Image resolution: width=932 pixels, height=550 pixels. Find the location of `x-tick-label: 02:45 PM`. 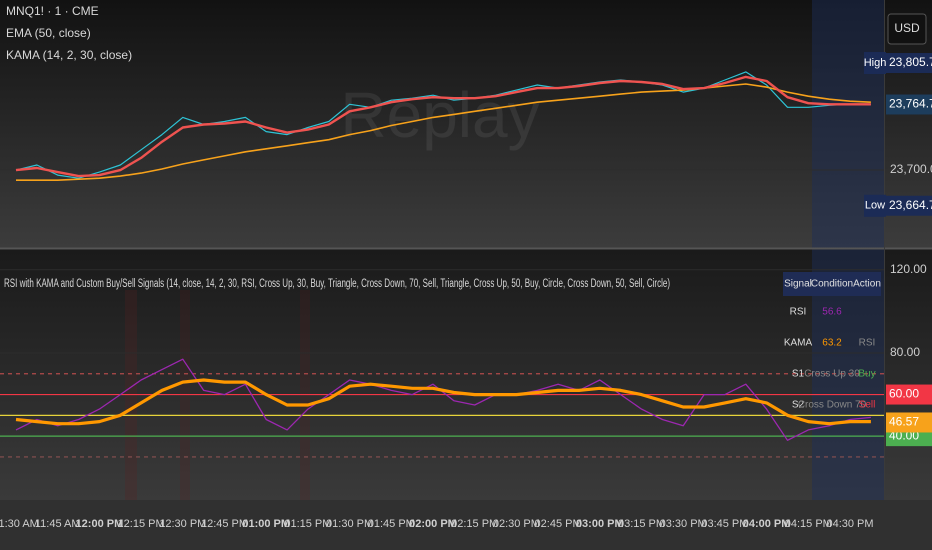

x-tick-label: 02:45 PM is located at coordinates (558, 524).